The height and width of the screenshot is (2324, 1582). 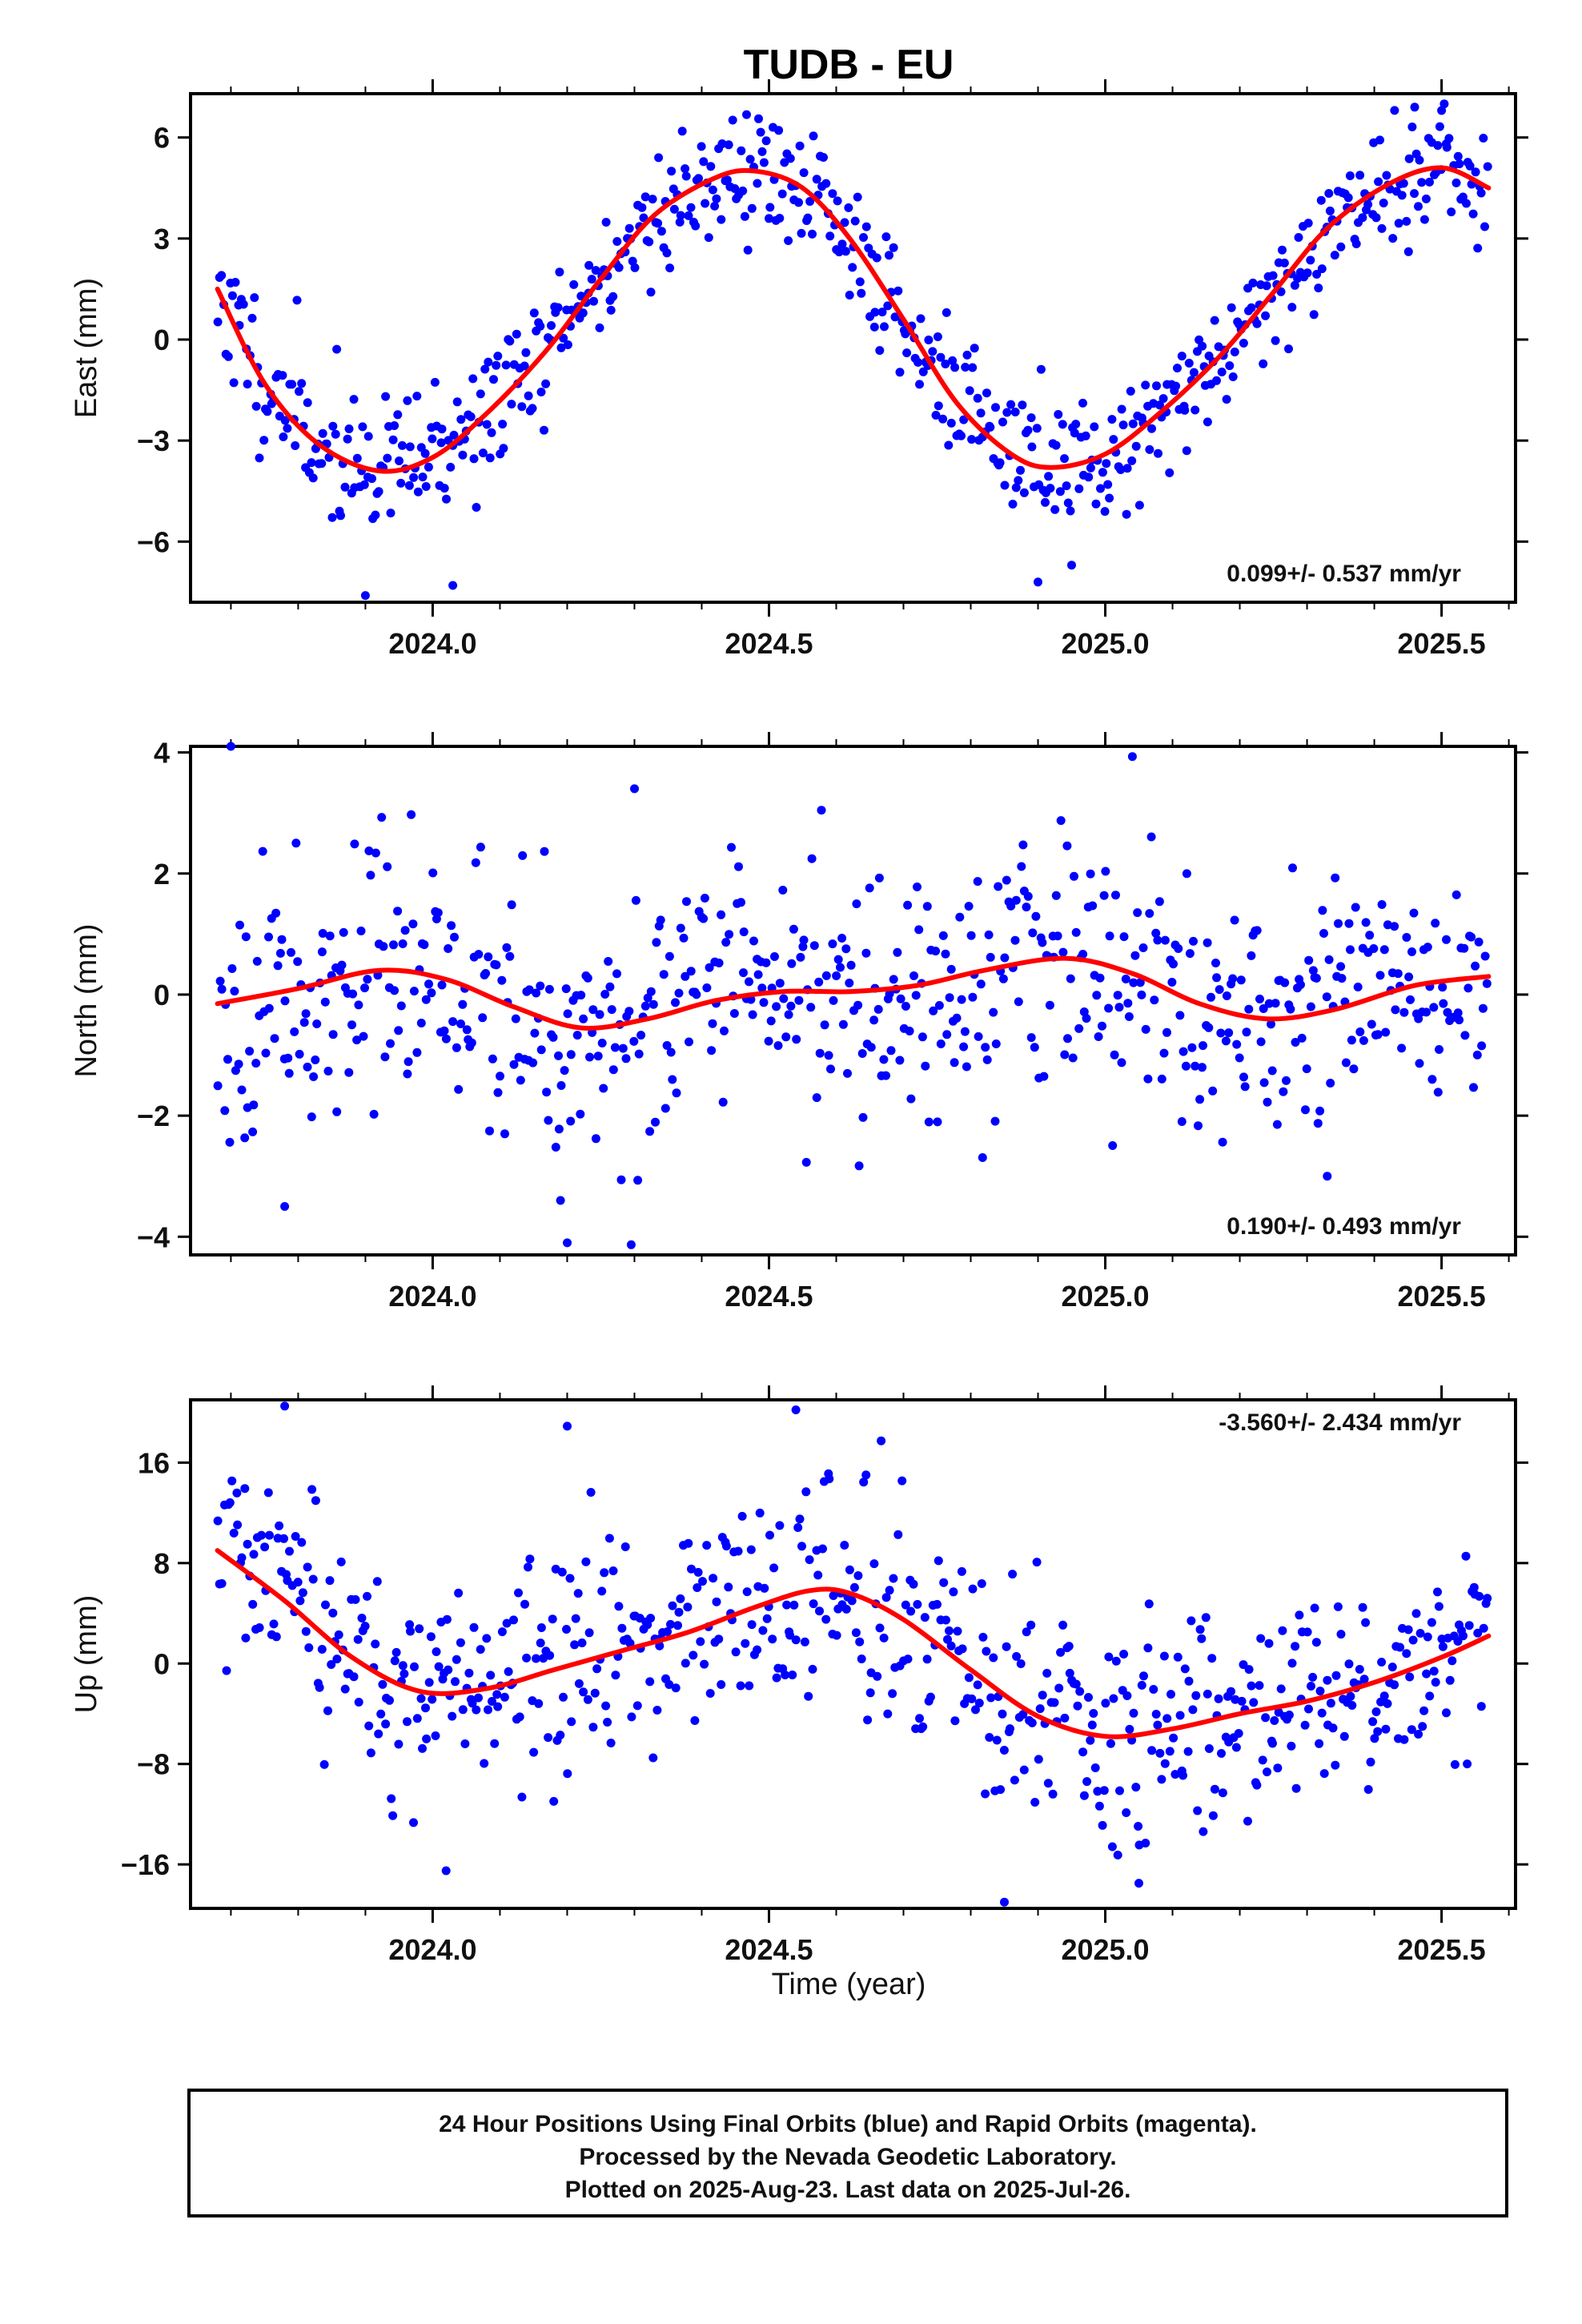 I want to click on y-axis-label: Up (mm), so click(x=86, y=1655).